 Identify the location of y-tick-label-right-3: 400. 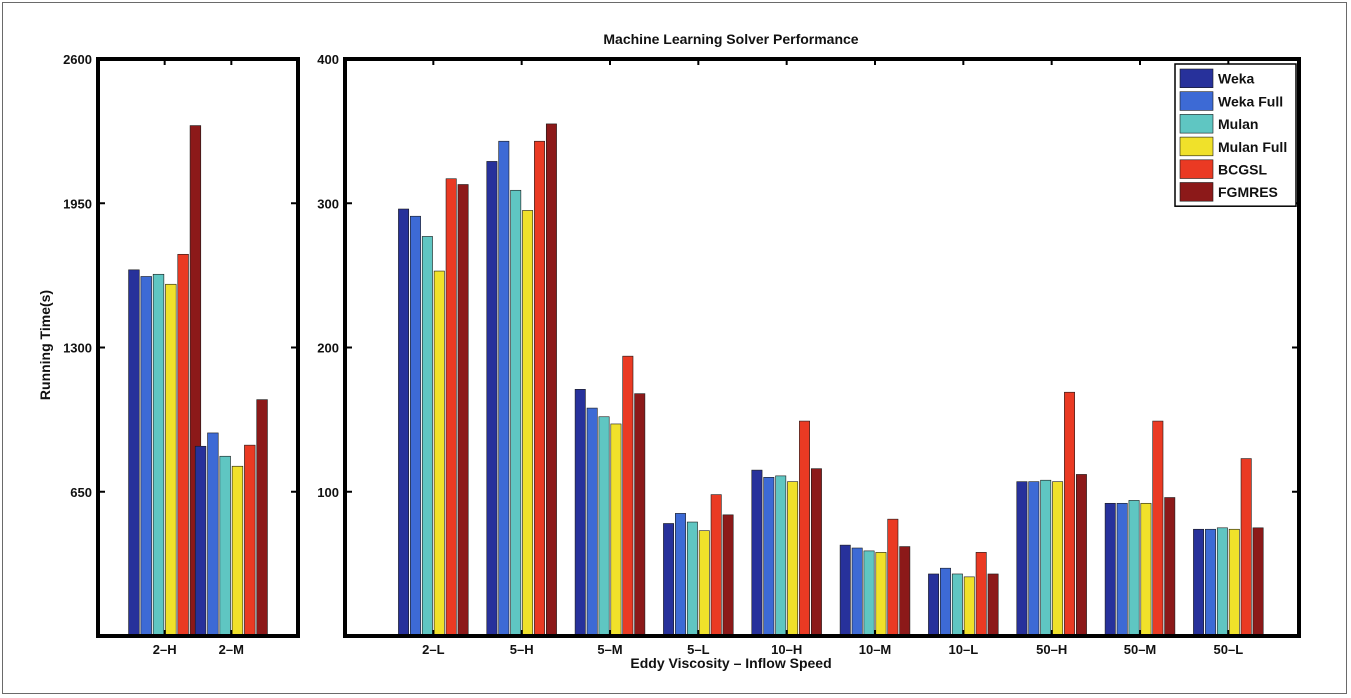
(328, 59).